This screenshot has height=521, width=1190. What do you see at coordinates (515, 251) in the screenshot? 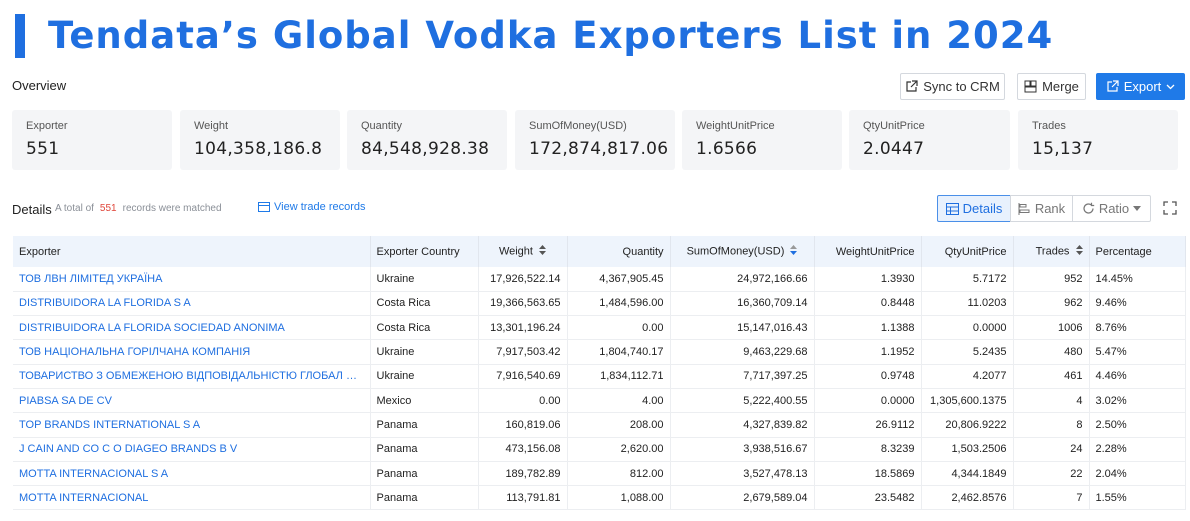
I see `weight-header-label: Weight` at bounding box center [515, 251].